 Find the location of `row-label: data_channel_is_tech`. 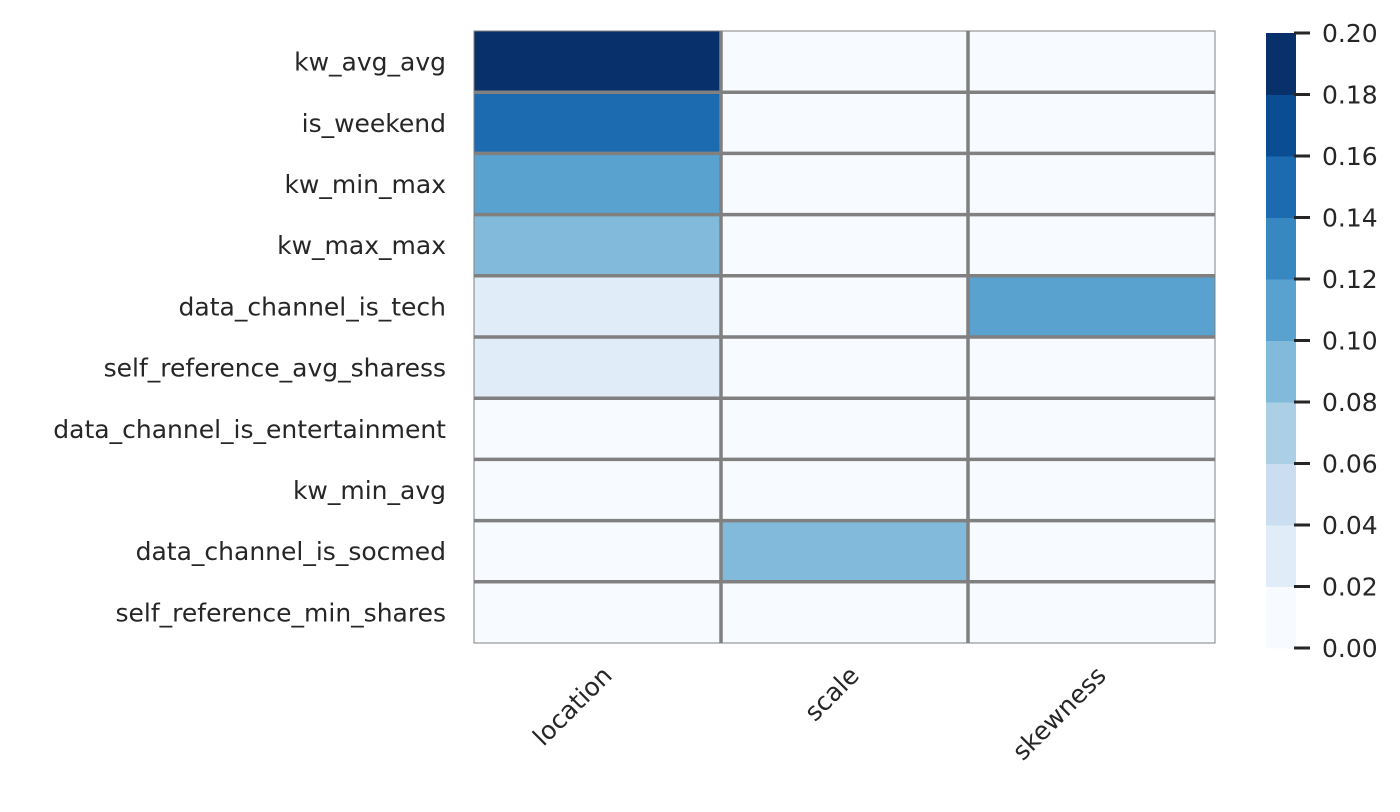

row-label: data_channel_is_tech is located at coordinates (312, 306).